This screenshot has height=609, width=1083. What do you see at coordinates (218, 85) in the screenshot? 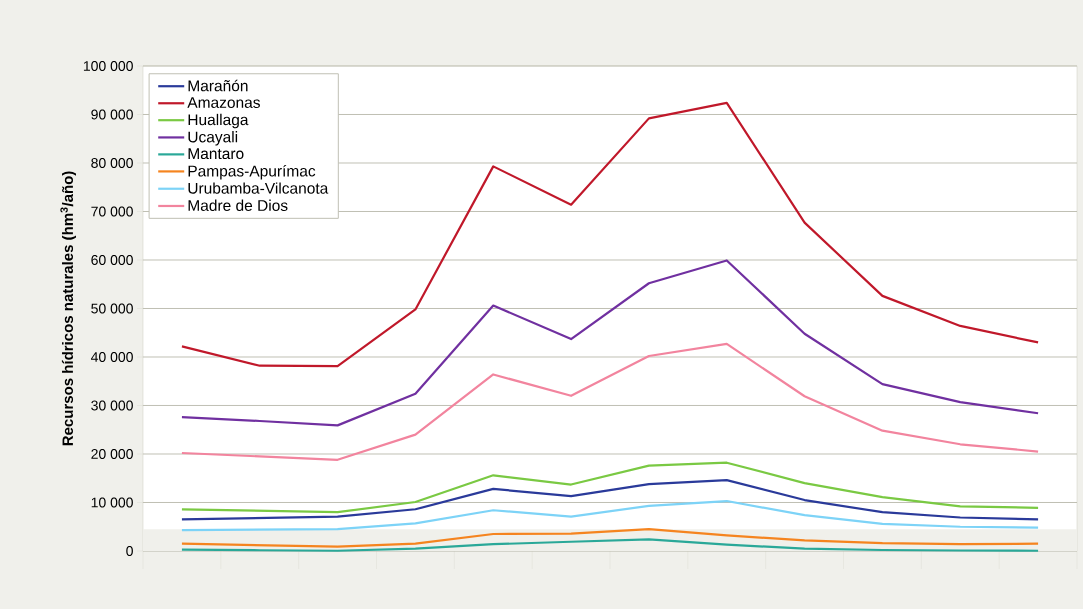
I see `legend-label: Marañón` at bounding box center [218, 85].